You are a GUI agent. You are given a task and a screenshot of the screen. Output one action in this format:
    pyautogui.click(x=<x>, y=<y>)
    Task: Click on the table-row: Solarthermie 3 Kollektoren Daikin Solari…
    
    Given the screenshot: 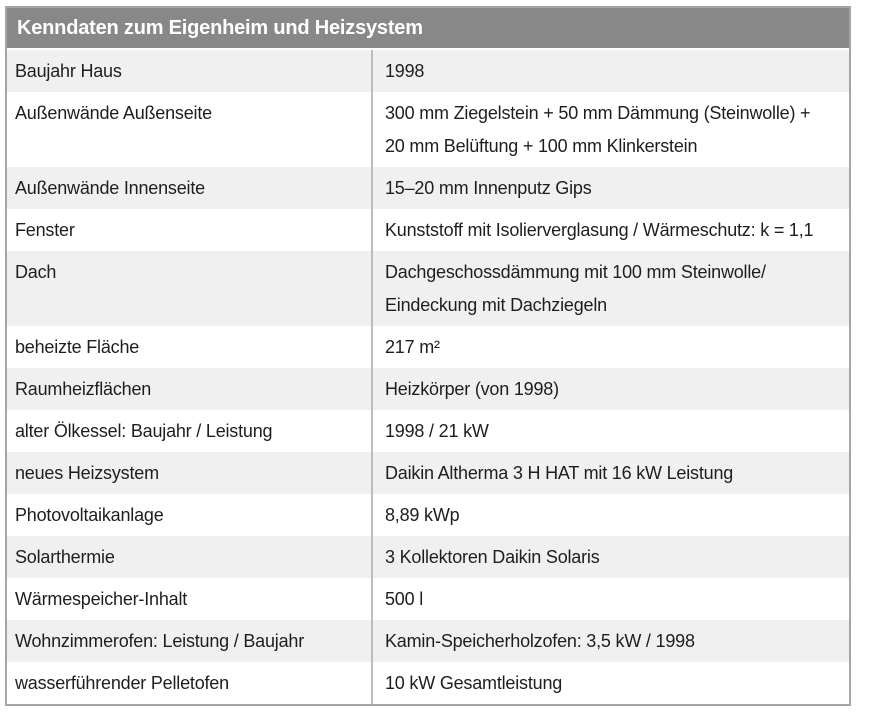 What is the action you would take?
    pyautogui.click(x=428, y=557)
    